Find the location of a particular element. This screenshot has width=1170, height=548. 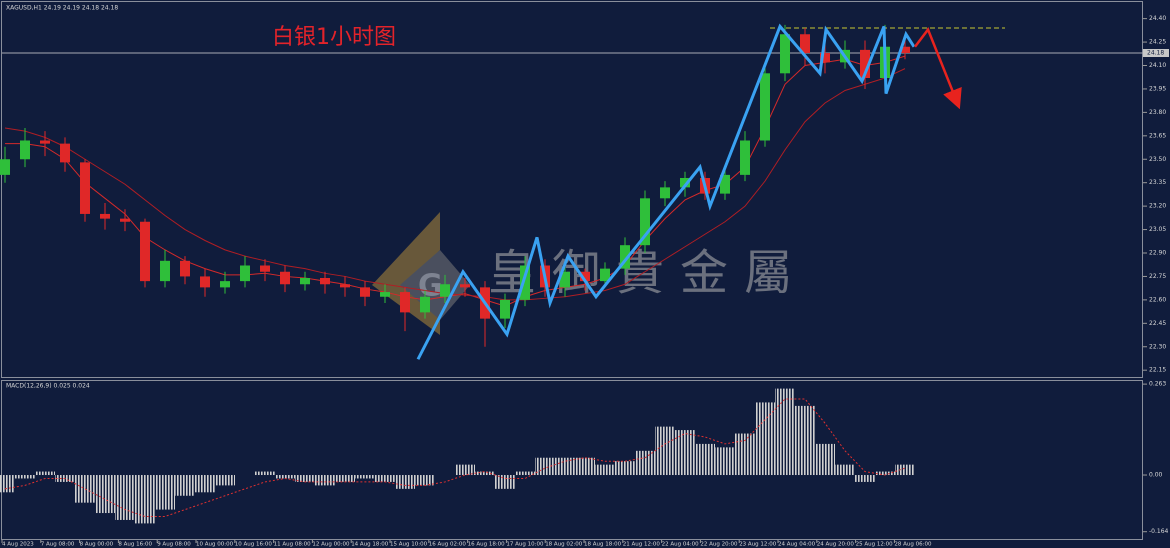

y-tick-label: 22.30 is located at coordinates (1157, 346).